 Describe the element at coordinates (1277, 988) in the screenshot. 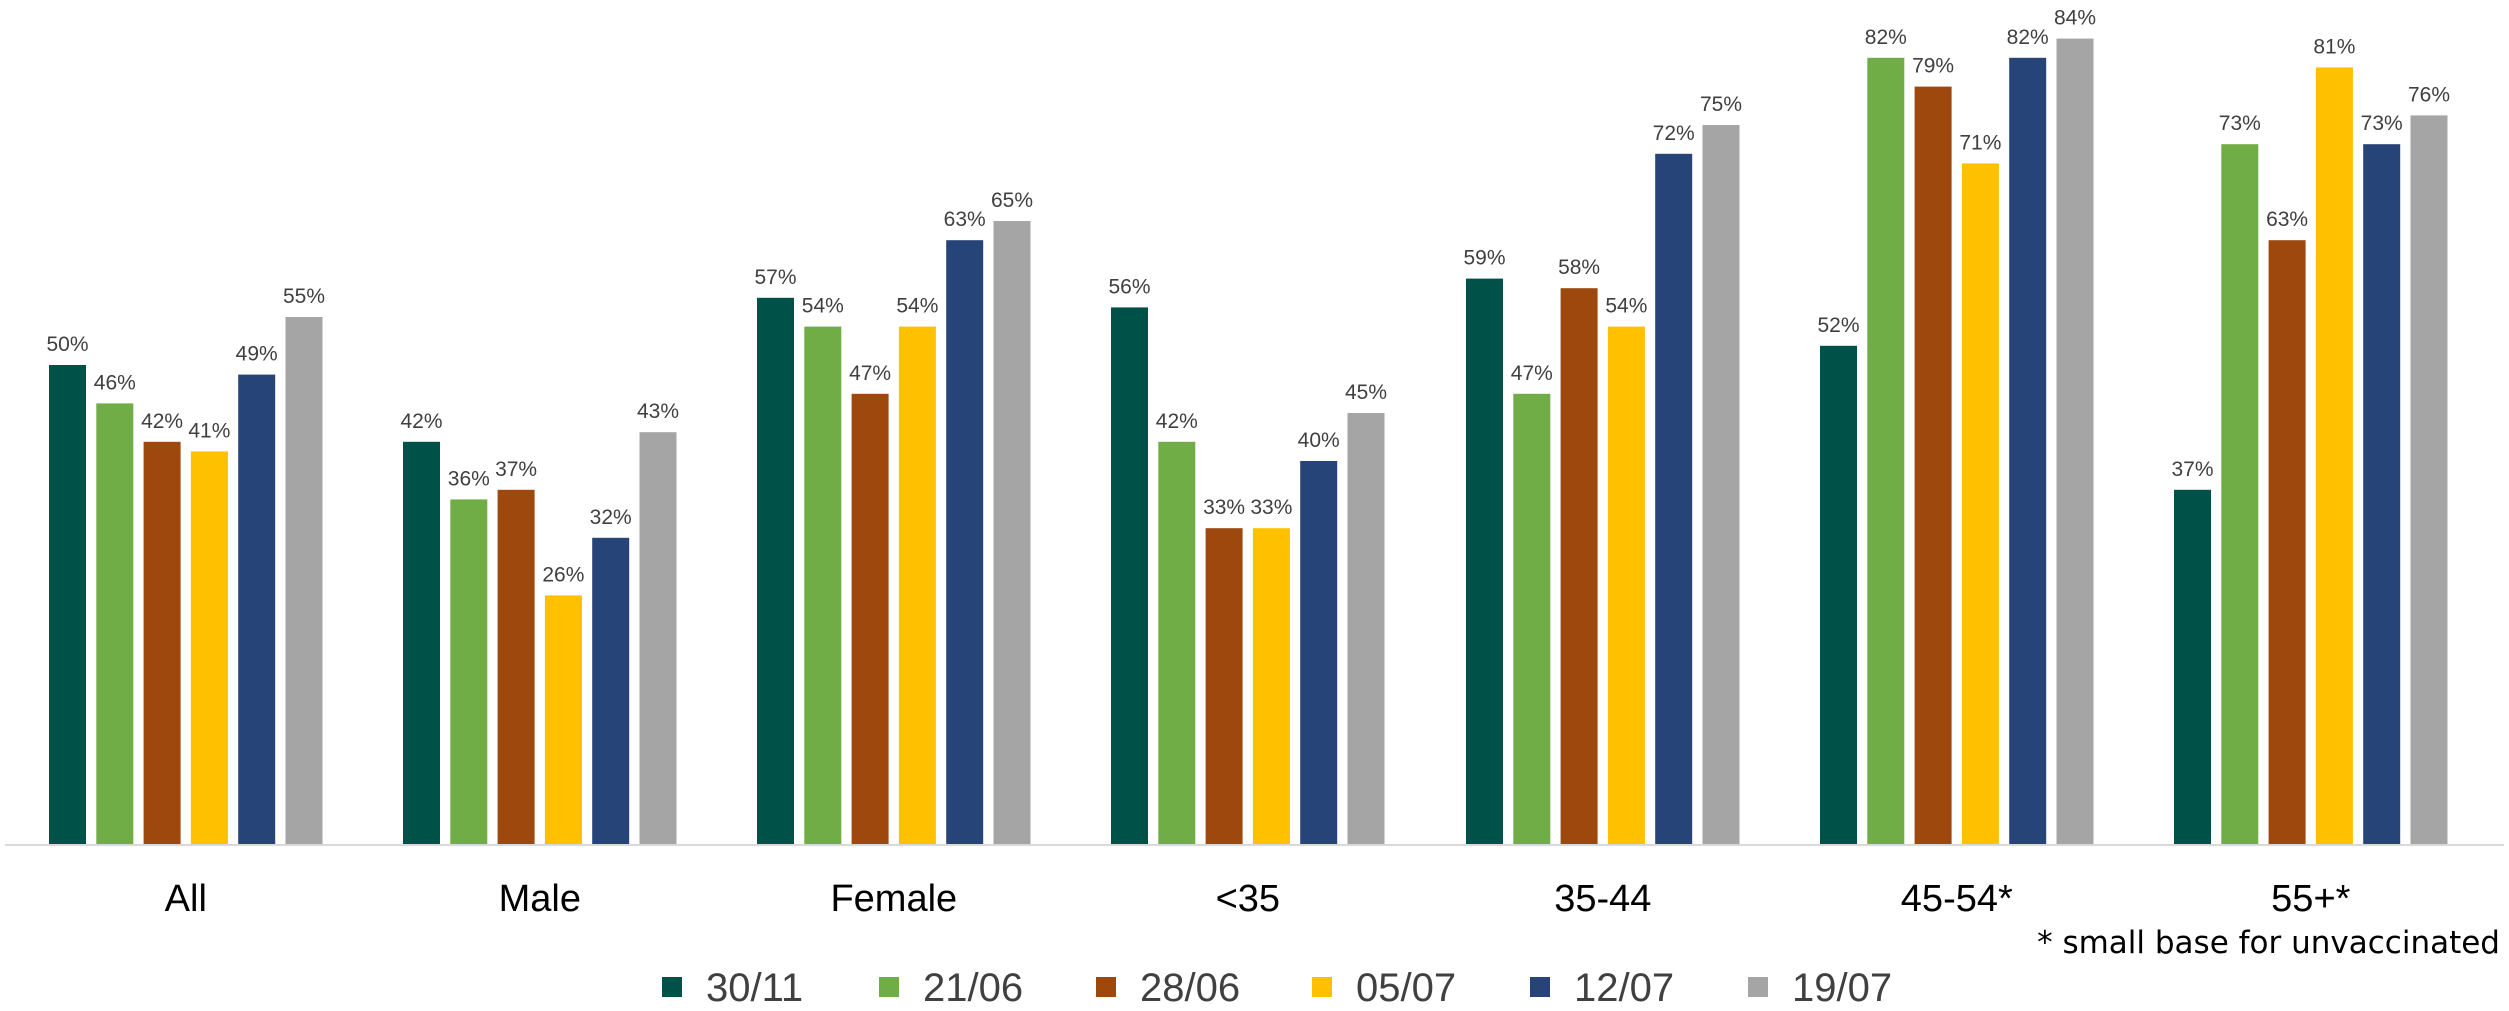

I see `legend: 30/11 21/06 28/06 05/07 12/07 19/07` at that location.